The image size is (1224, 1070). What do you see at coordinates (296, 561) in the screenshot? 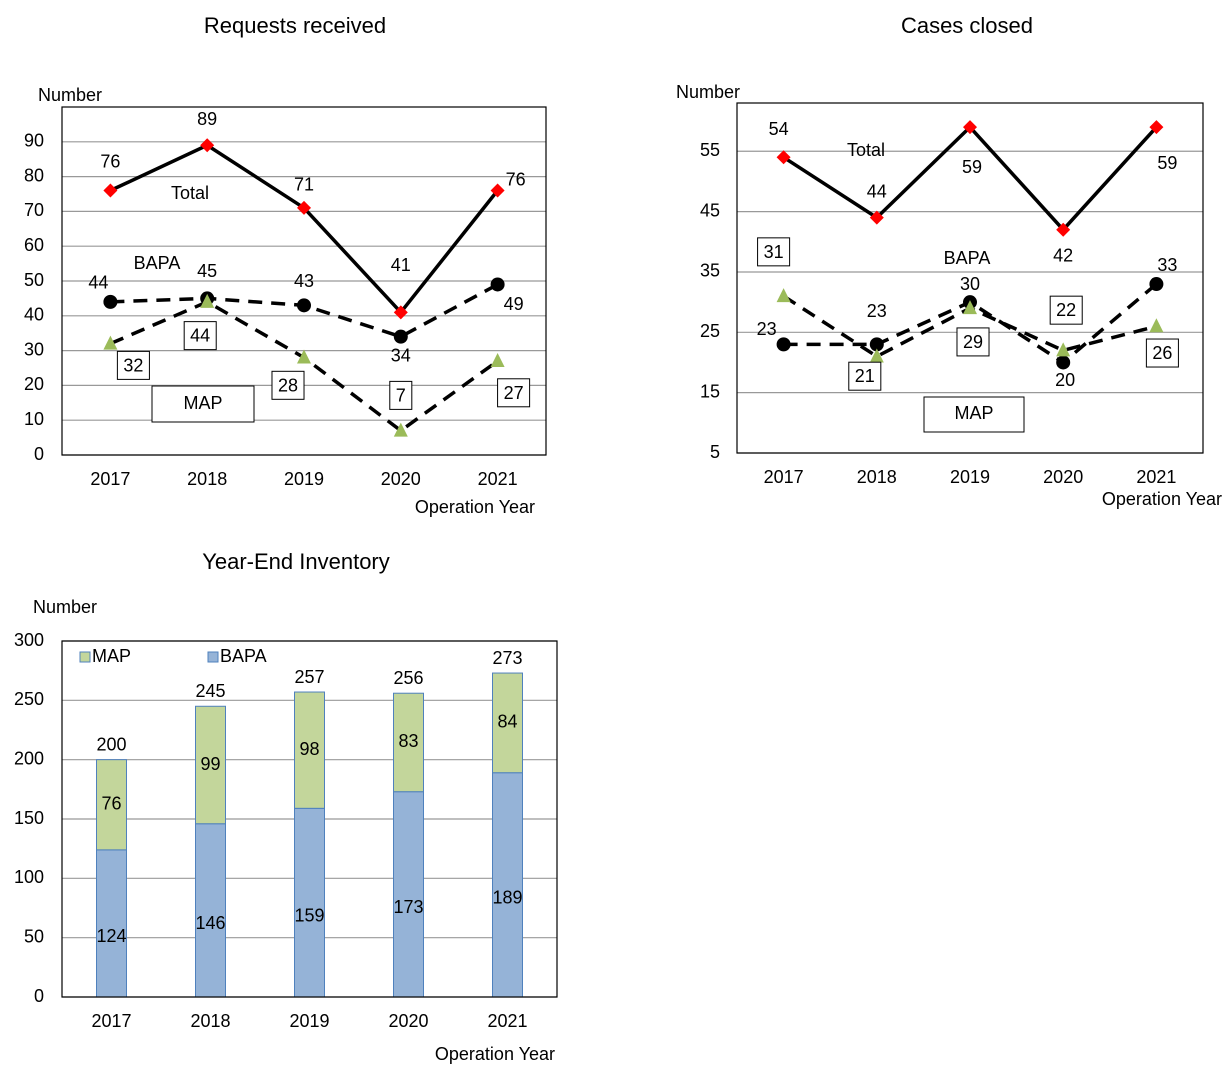
I see `chart-title: Year-End Inventory` at bounding box center [296, 561].